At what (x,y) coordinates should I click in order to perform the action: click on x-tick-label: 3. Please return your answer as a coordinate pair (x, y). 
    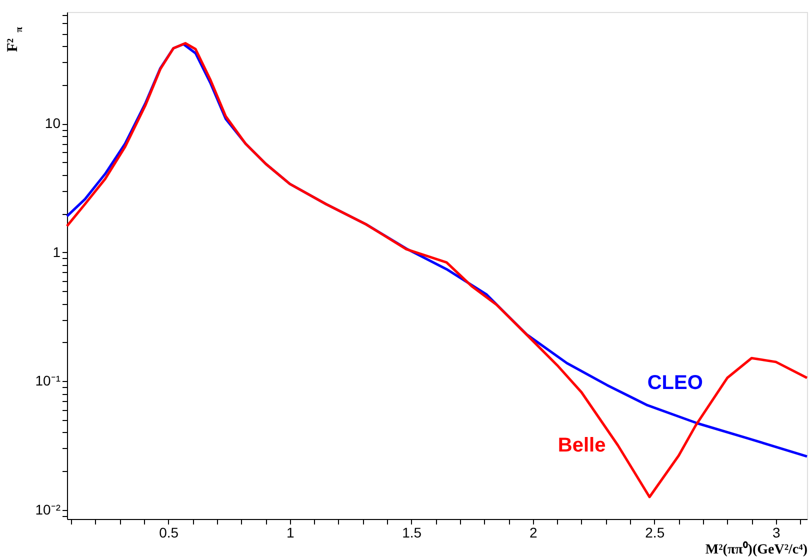
    Looking at the image, I should click on (776, 532).